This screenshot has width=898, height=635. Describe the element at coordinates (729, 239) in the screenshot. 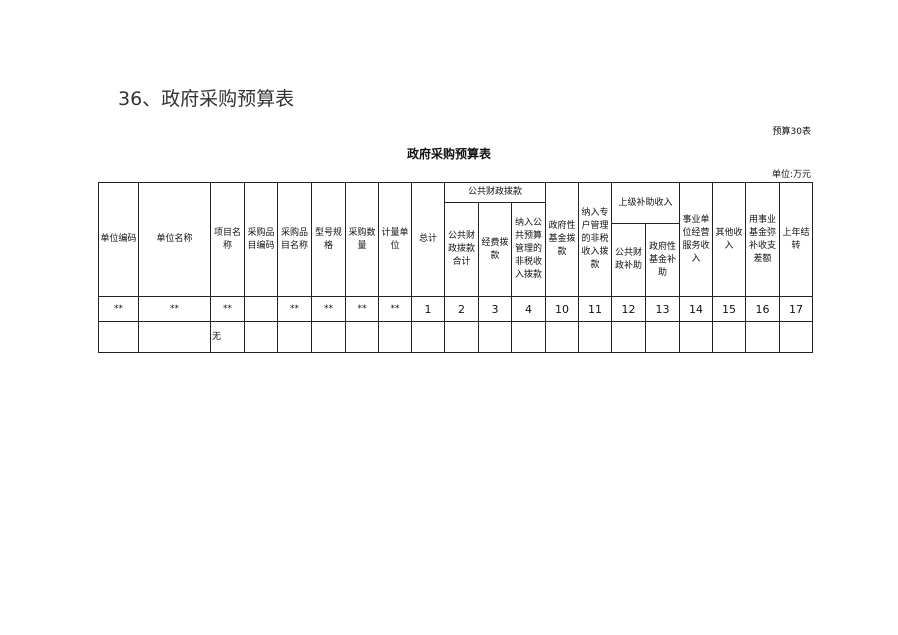

I see `header-cell: 其他收入` at that location.